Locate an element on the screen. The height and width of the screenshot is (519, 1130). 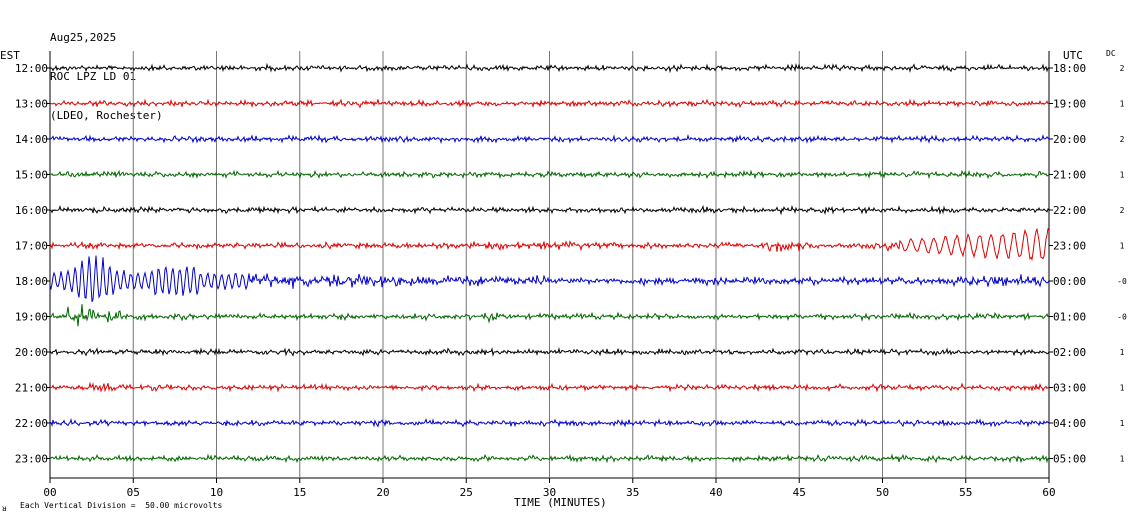
x-tick-label: 40 is located at coordinates (715, 492).